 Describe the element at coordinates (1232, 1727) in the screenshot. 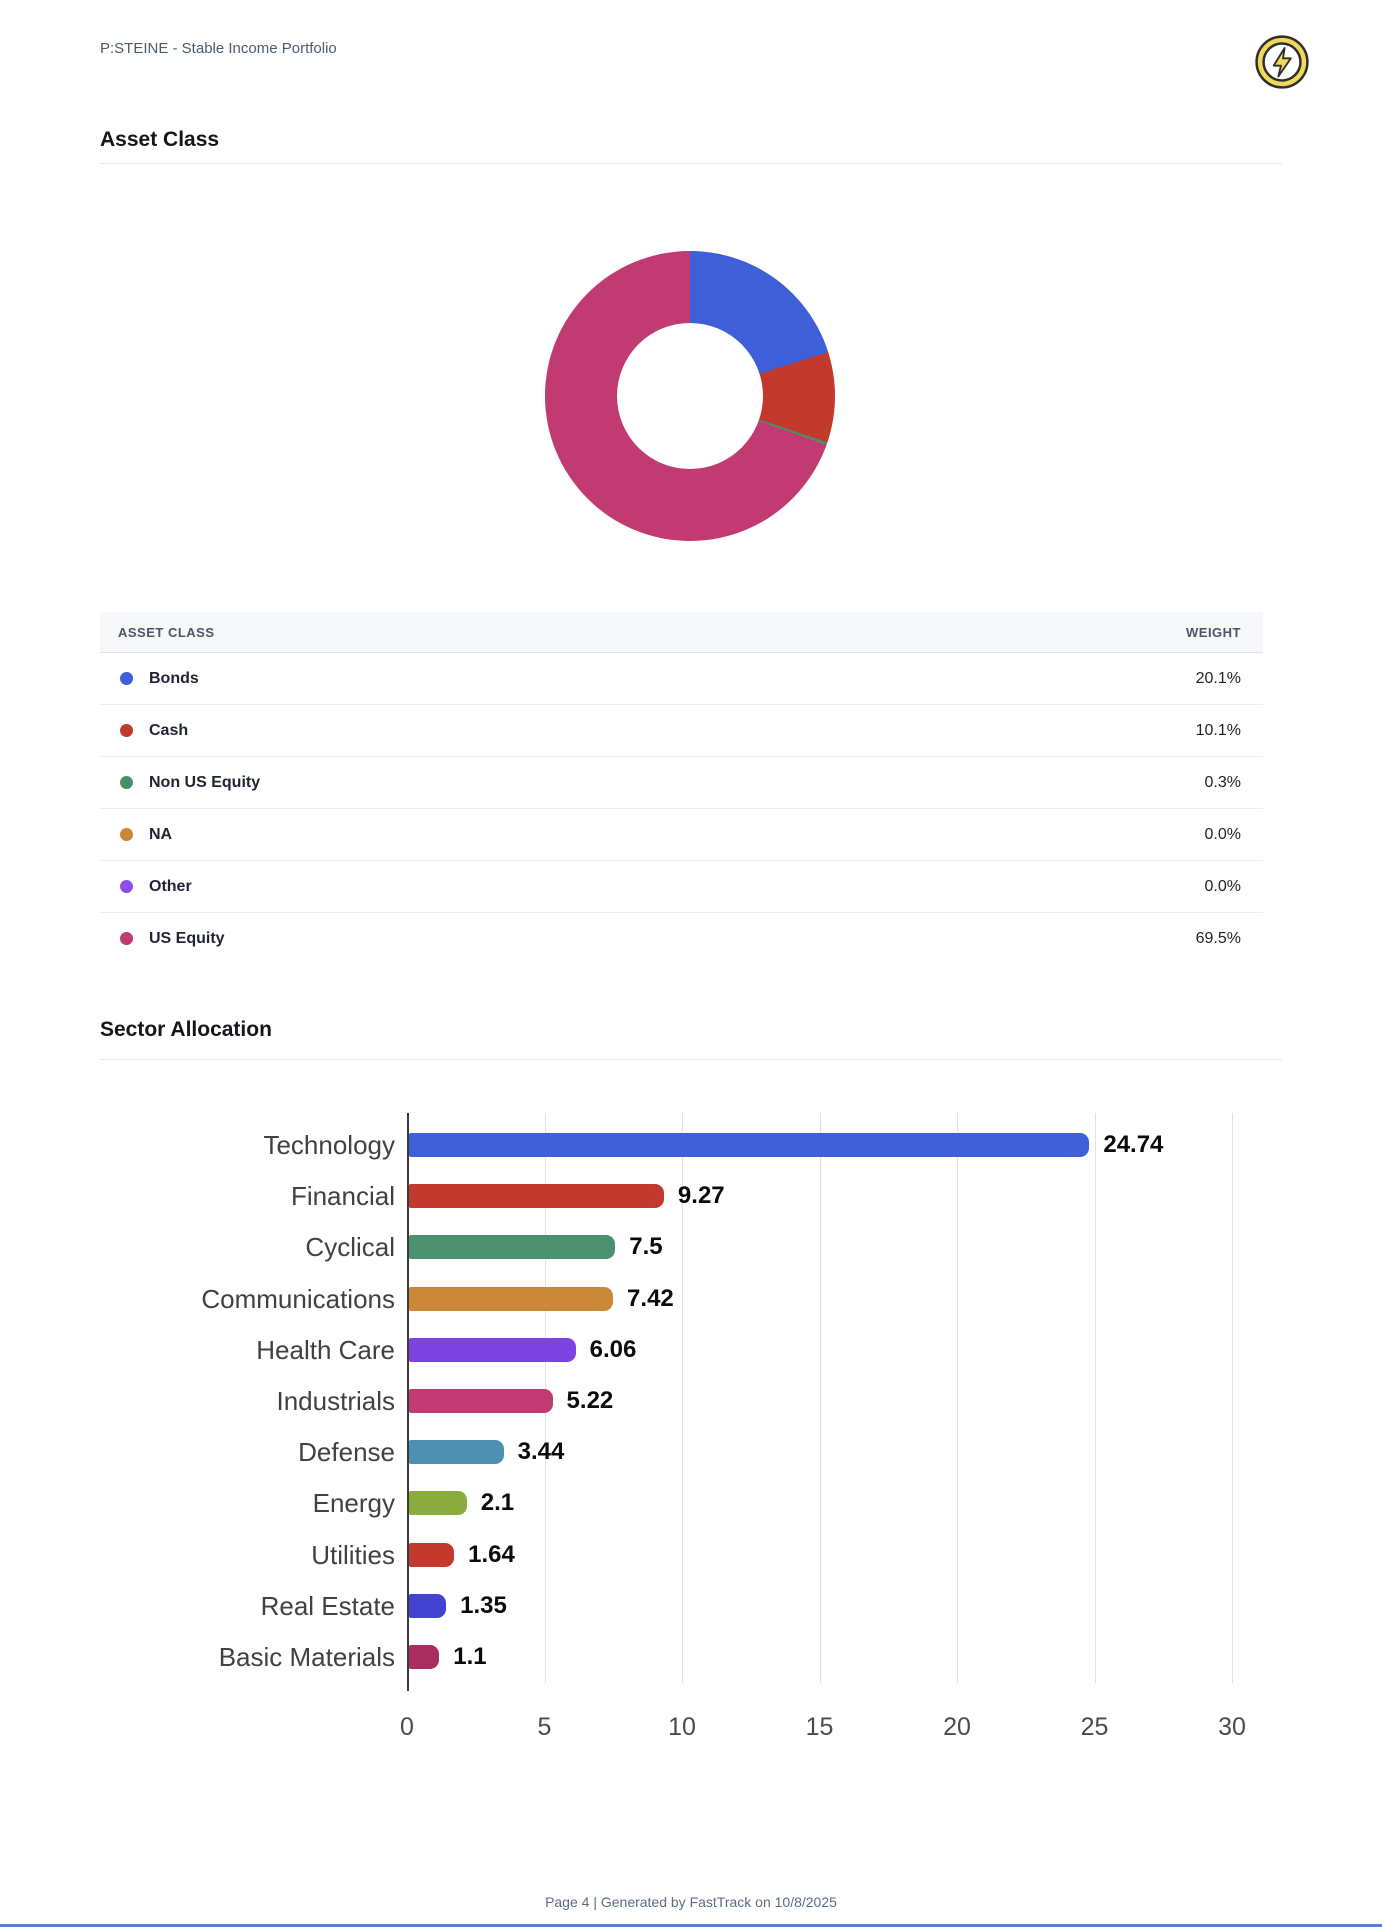

I see `x-axis-tick-label: 30` at that location.